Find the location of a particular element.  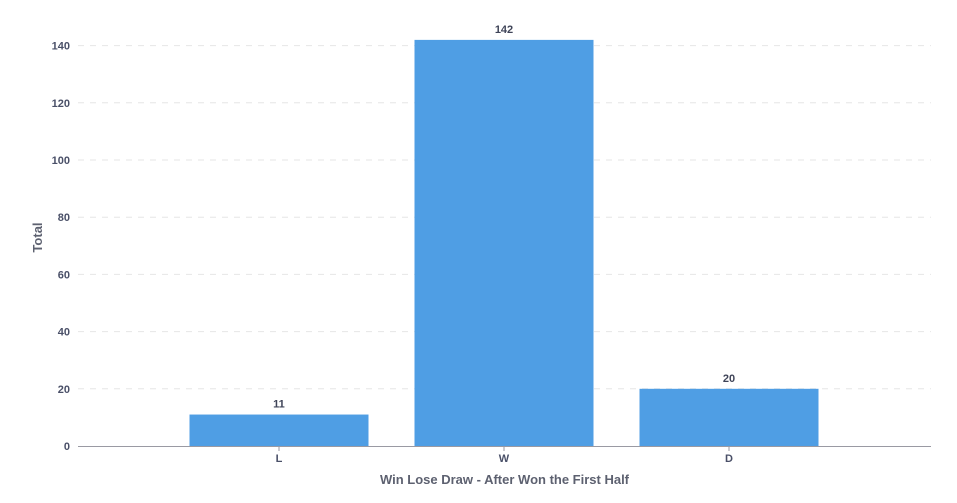

y-tick-label: 20 is located at coordinates (64, 390).